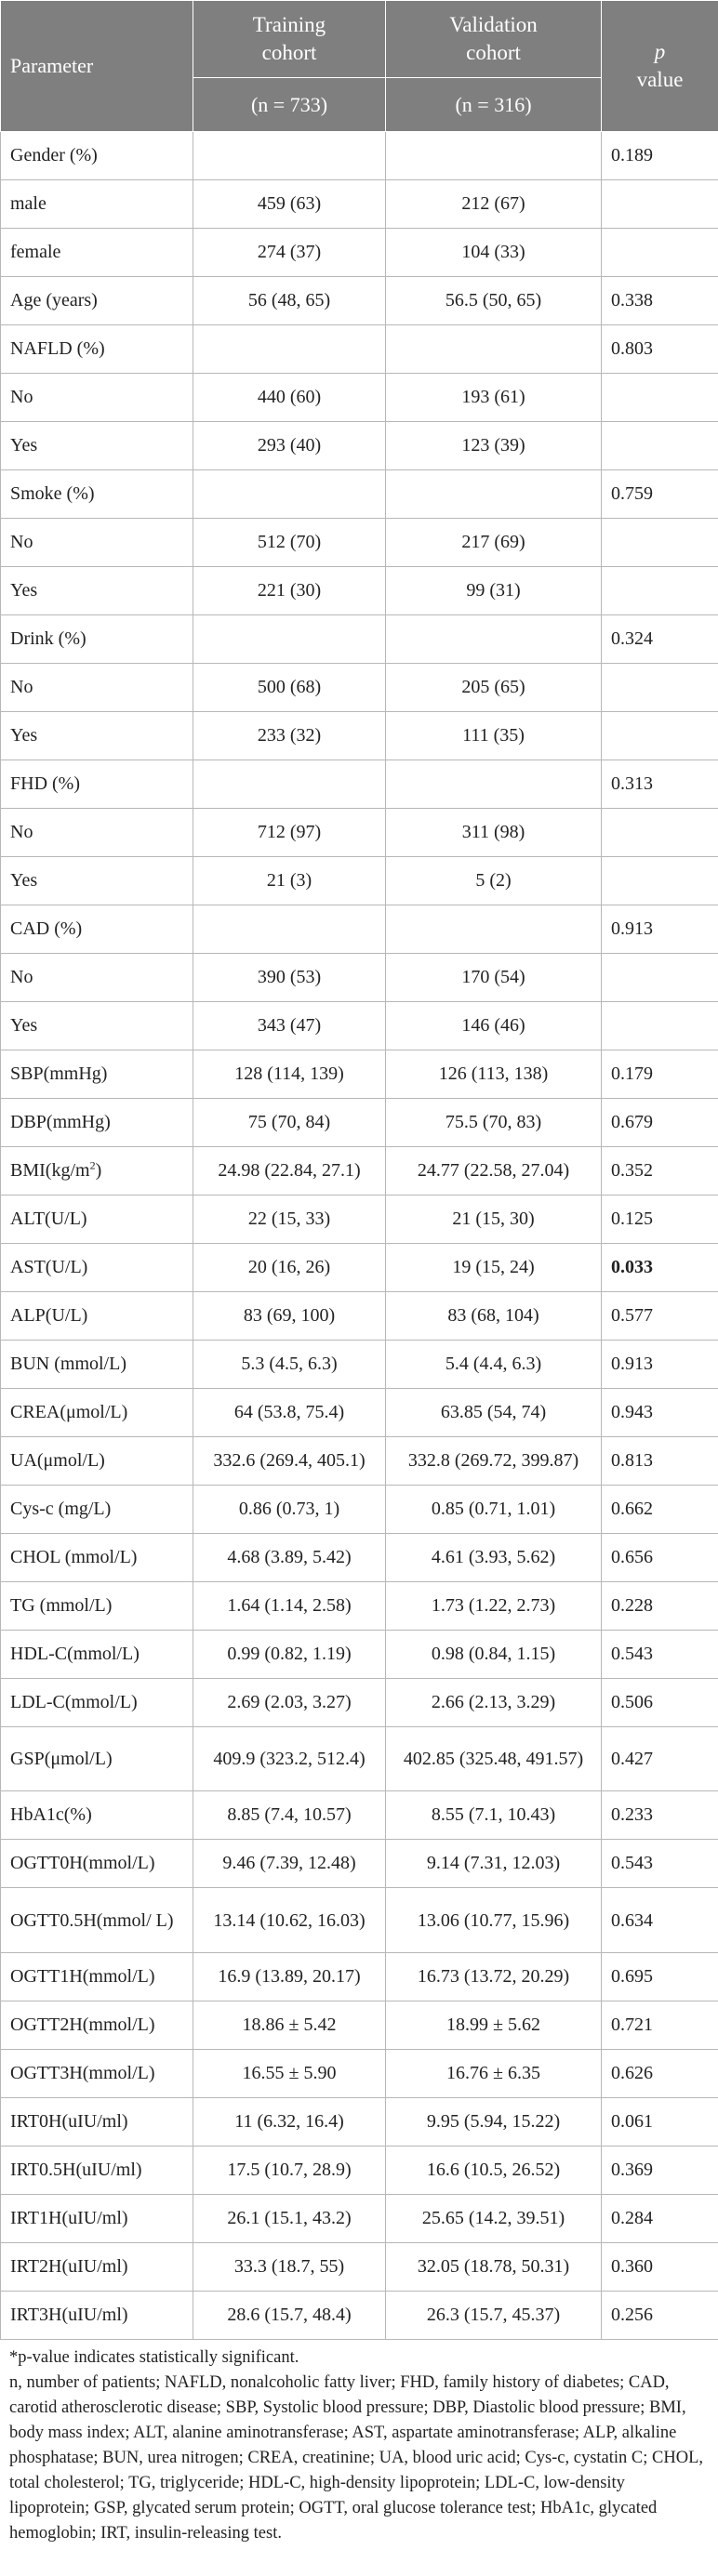 This screenshot has height=2576, width=718. Describe the element at coordinates (289, 832) in the screenshot. I see `row-training-value: 712 (97)` at that location.